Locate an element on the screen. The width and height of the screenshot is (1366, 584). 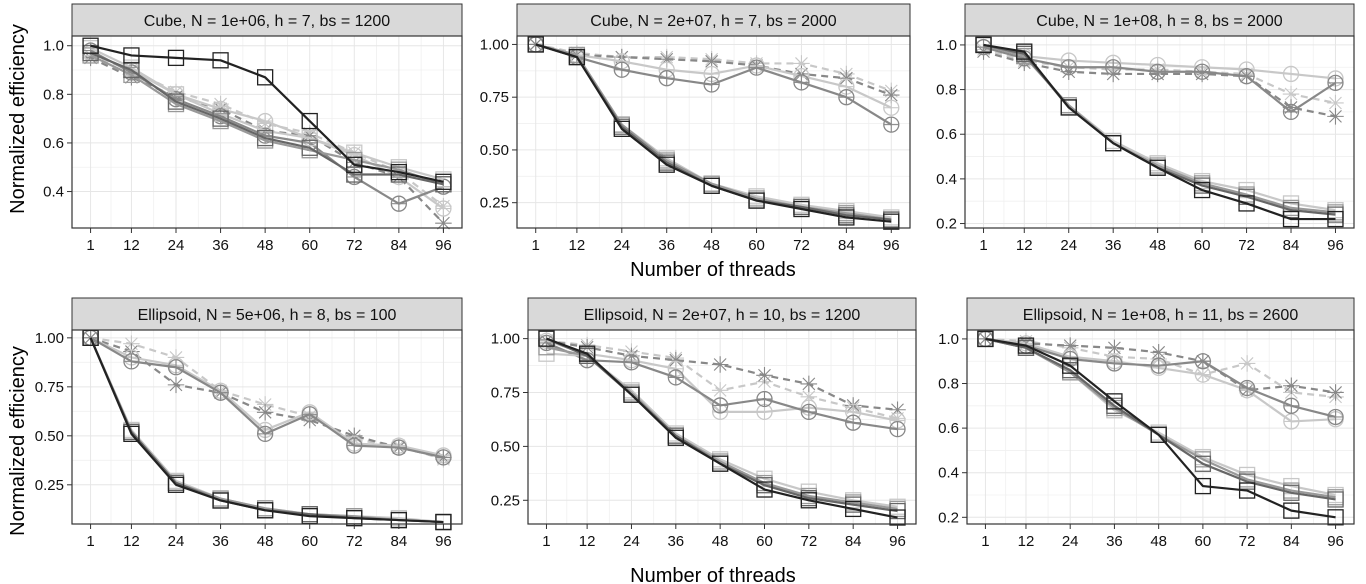
y-tick-label: 0.8 is located at coordinates (948, 384).